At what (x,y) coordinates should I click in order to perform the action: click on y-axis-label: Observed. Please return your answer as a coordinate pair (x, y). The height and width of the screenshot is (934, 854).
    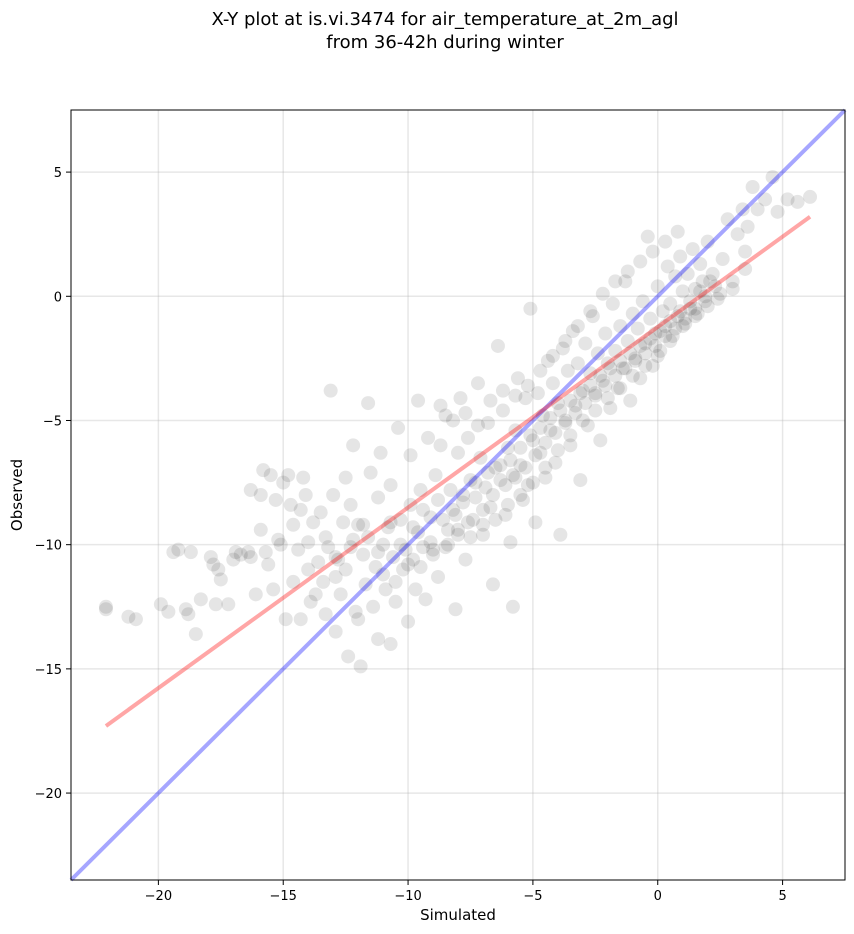
    Looking at the image, I should click on (17, 495).